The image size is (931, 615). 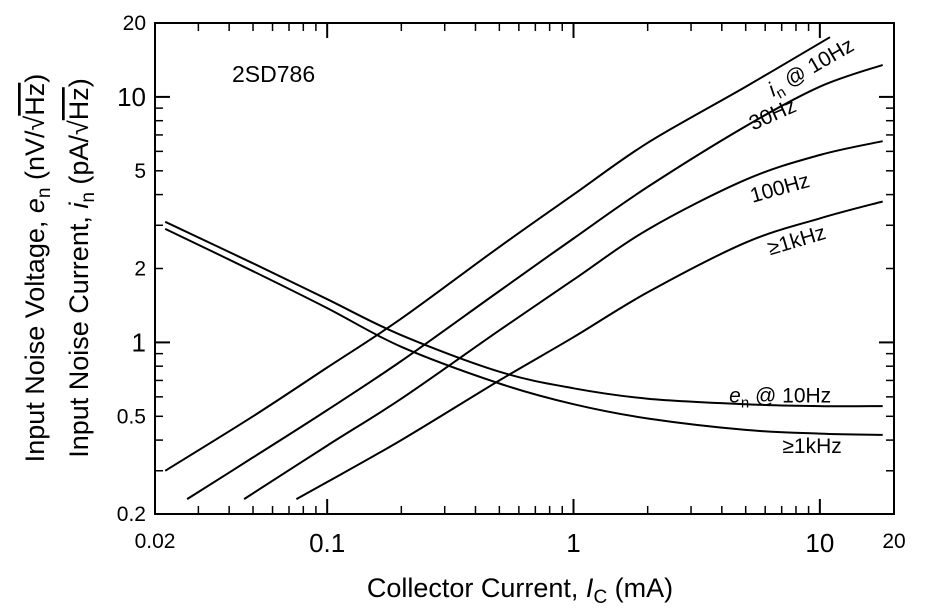 What do you see at coordinates (140, 269) in the screenshot?
I see `y-tick-label: 2` at bounding box center [140, 269].